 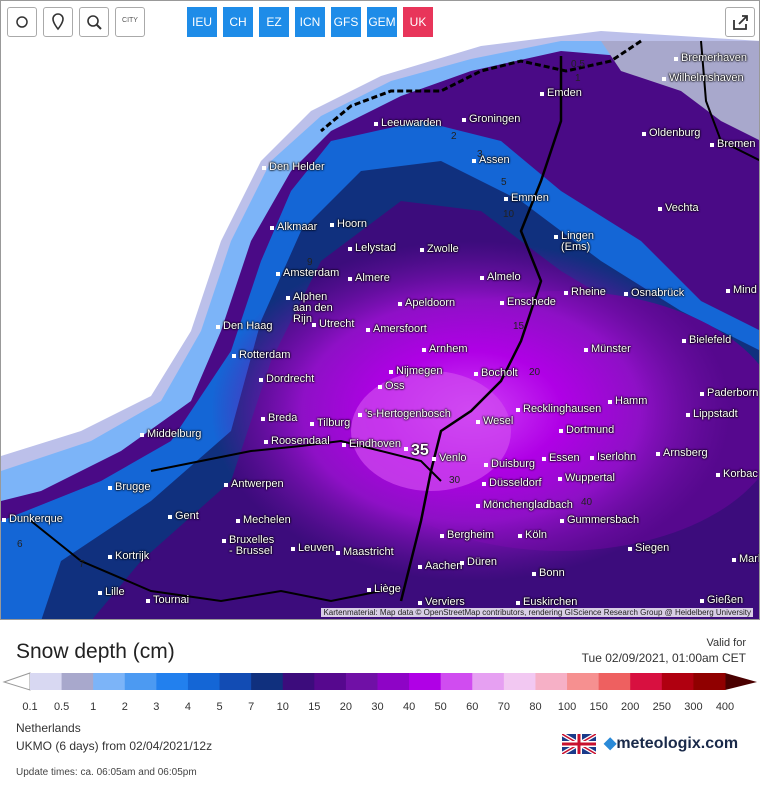 I want to click on city-label: Amsterdam, so click(x=307, y=273).